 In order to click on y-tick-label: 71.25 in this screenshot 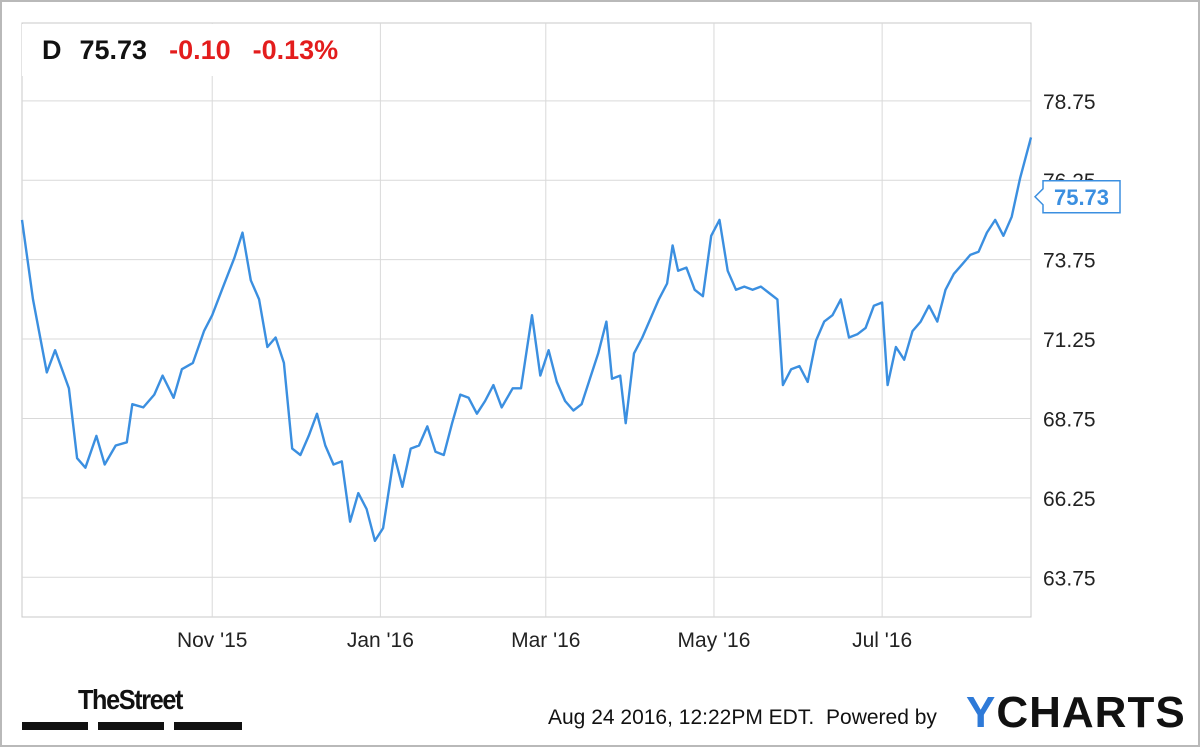, I will do `click(1069, 340)`.